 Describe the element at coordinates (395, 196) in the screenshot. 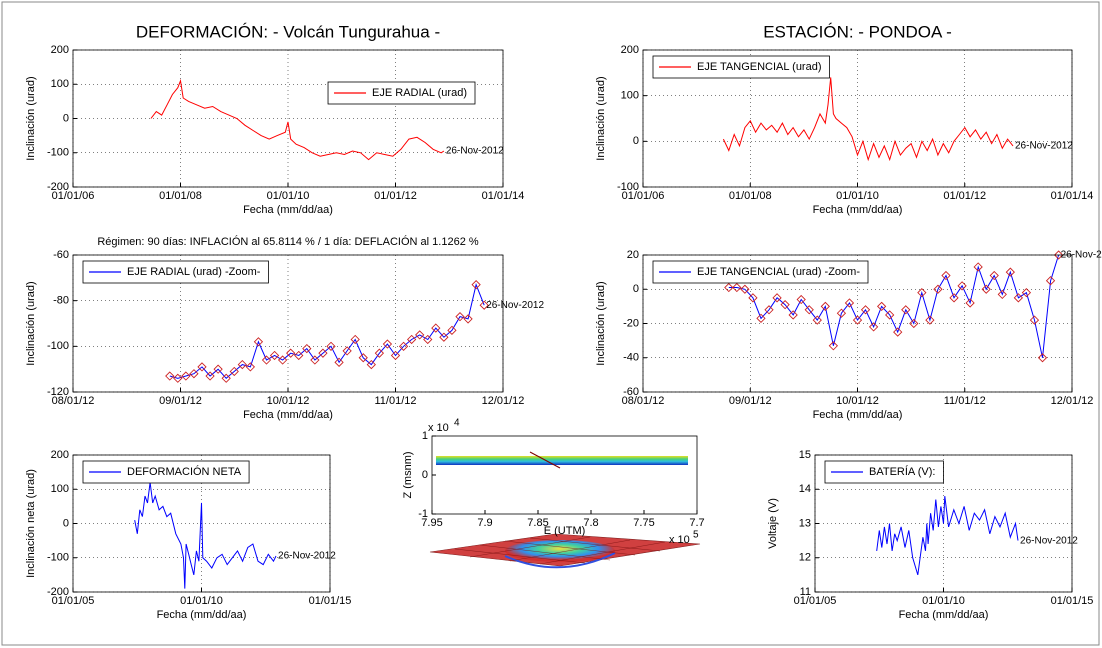

I see `x-tick-label: 01/01/12` at that location.